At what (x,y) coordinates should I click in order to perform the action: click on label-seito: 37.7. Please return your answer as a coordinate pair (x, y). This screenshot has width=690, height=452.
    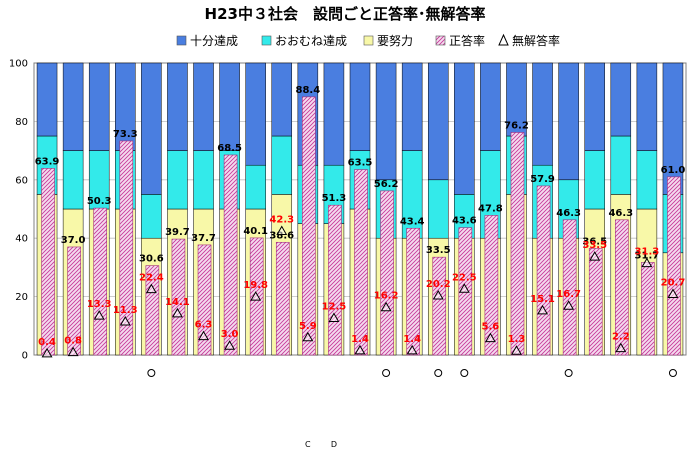
    Looking at the image, I should click on (203, 238).